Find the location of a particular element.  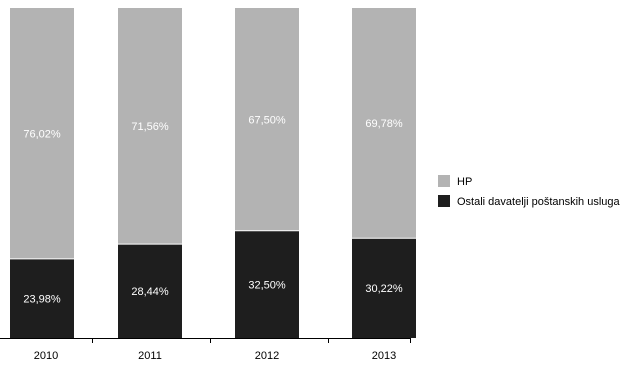

data-label-hp: 71,56% is located at coordinates (150, 127).